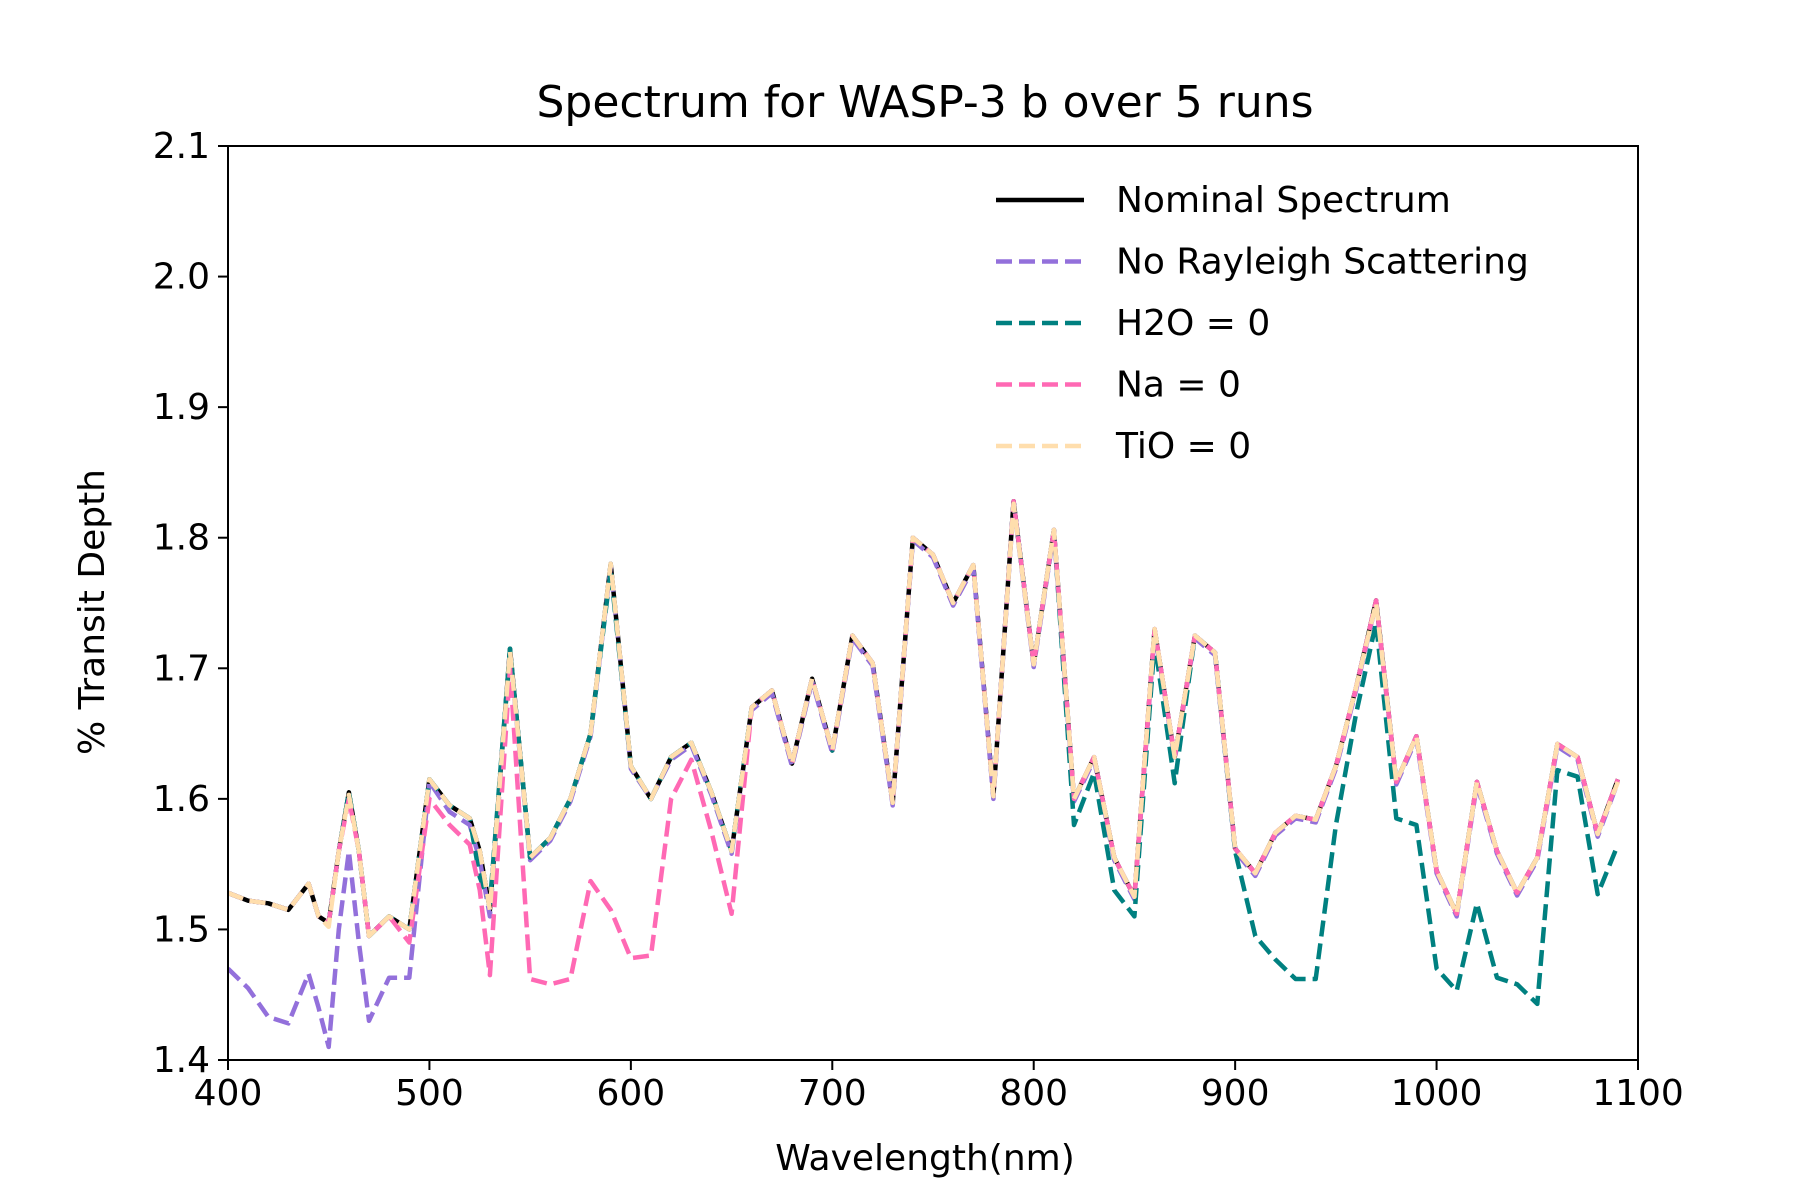 The image size is (1800, 1200). What do you see at coordinates (1322, 262) in the screenshot?
I see `legend-label-2: No Rayleigh Scattering` at bounding box center [1322, 262].